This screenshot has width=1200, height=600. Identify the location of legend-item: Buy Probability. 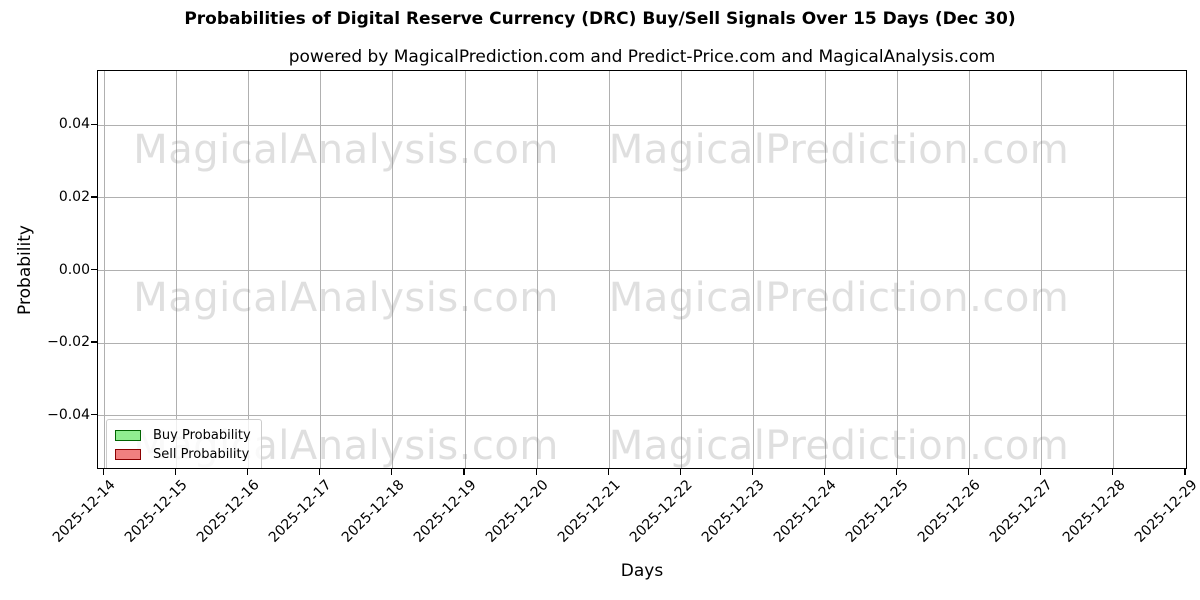
(183, 435).